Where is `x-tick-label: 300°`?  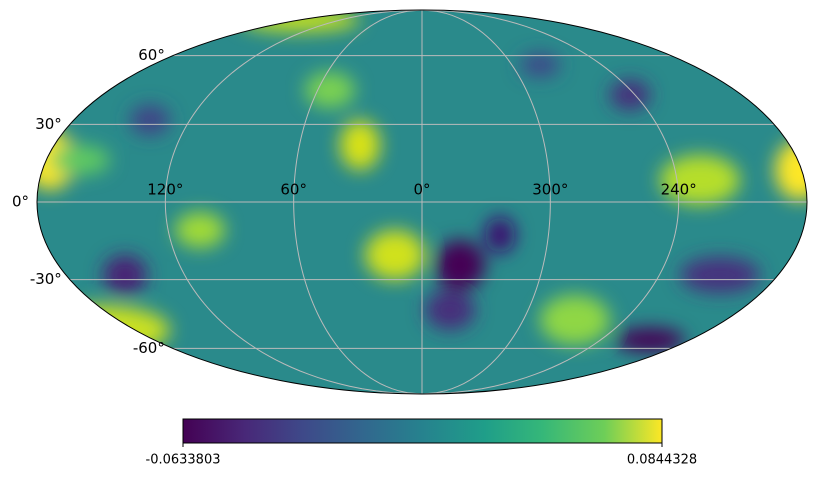 x-tick-label: 300° is located at coordinates (550, 190).